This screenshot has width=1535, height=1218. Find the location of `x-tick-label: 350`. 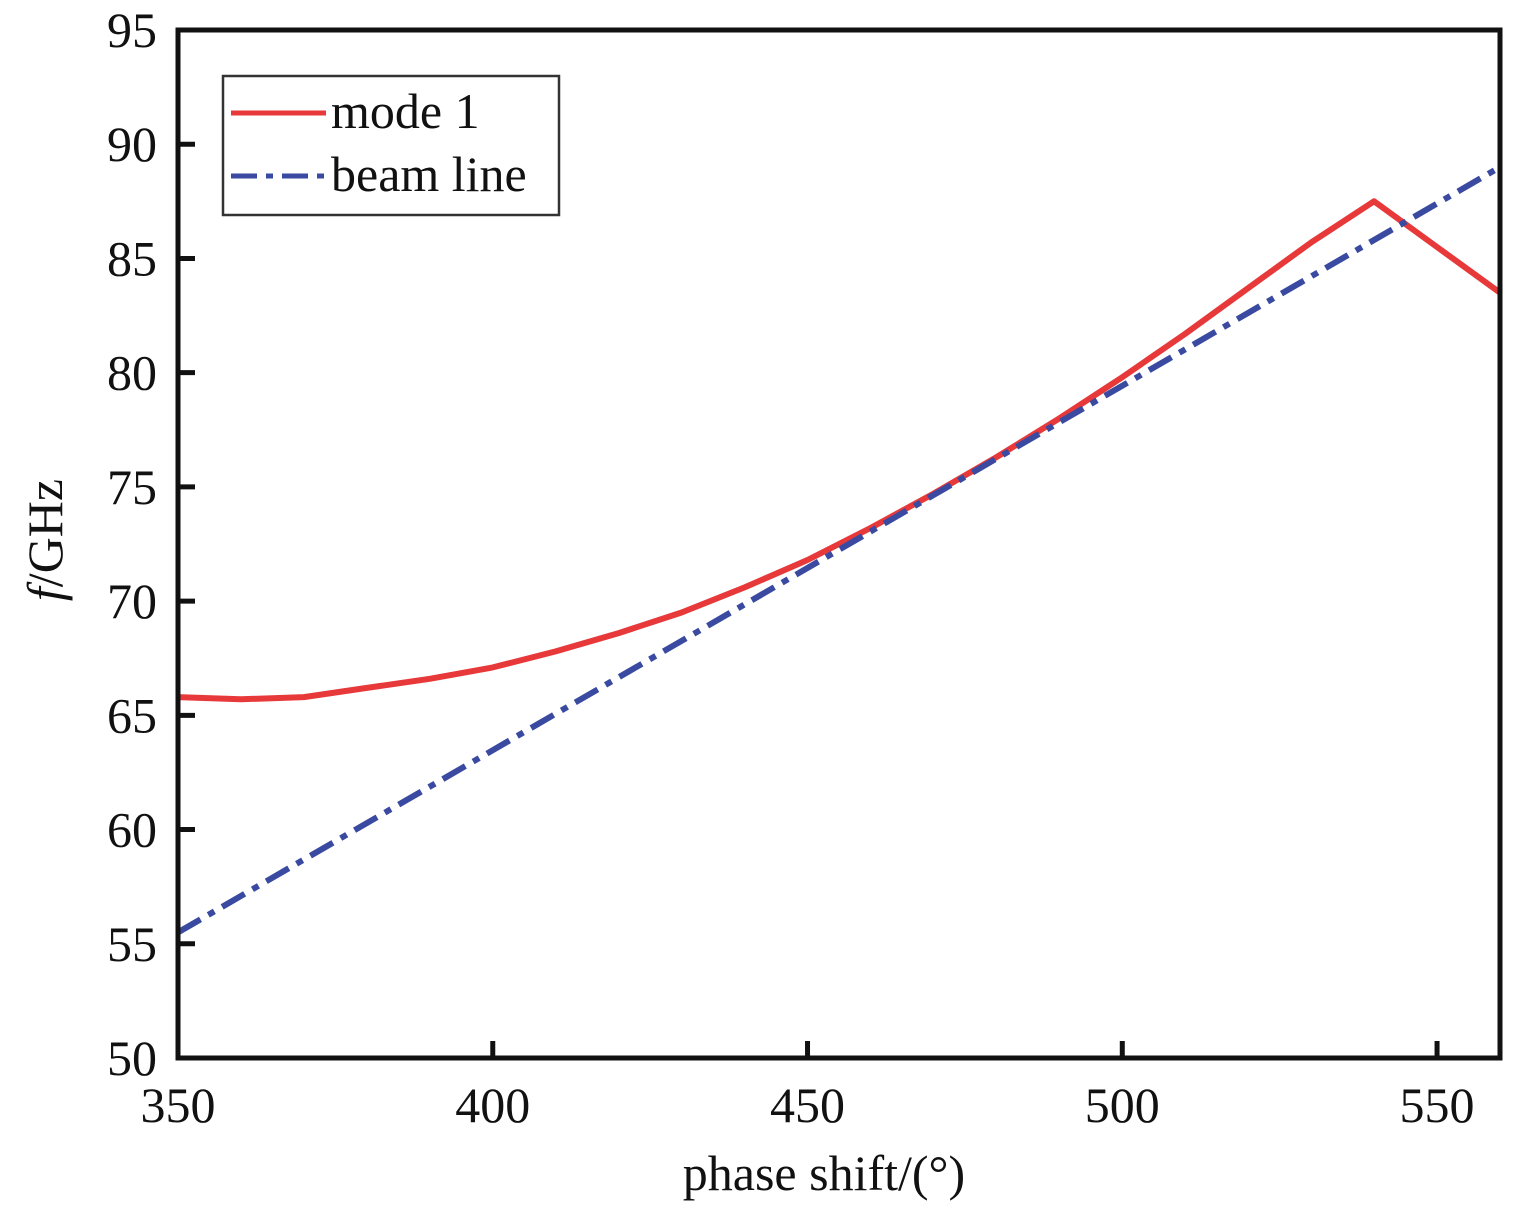

x-tick-label: 350 is located at coordinates (178, 1105).